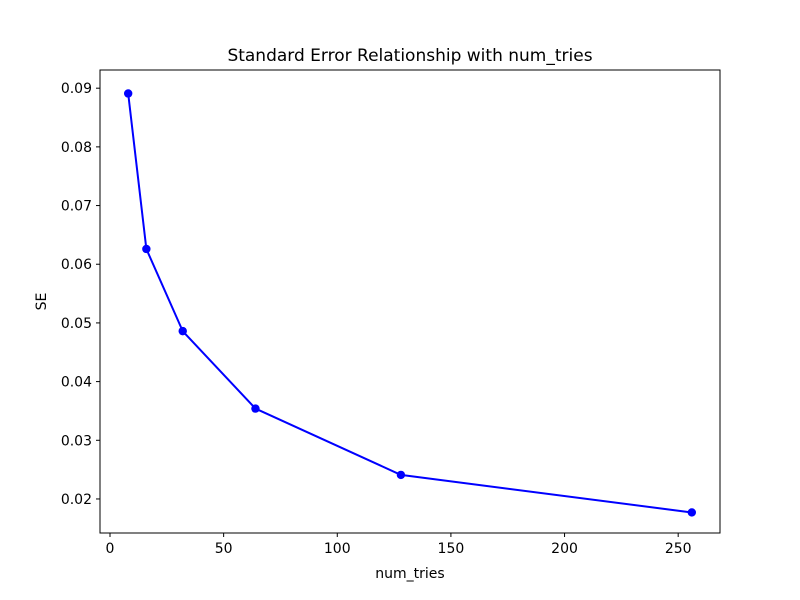 This screenshot has width=800, height=600. What do you see at coordinates (76, 383) in the screenshot?
I see `y-tick-label: 0.04` at bounding box center [76, 383].